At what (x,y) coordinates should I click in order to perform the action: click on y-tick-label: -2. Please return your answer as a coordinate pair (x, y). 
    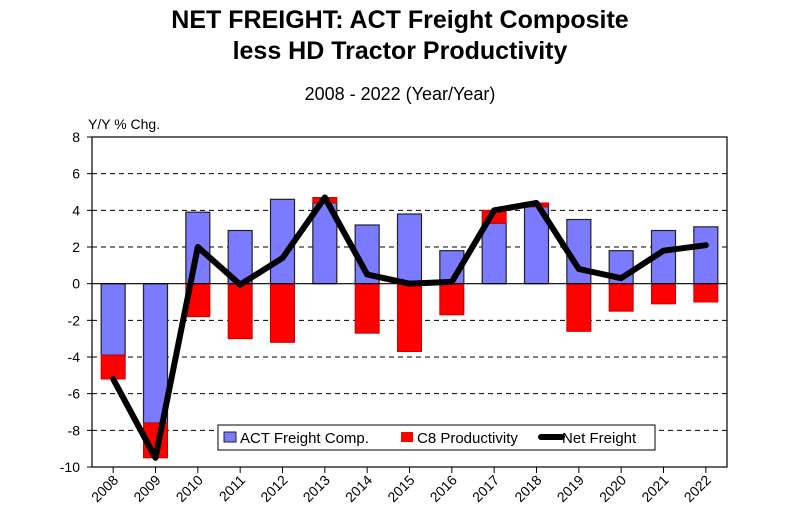
    Looking at the image, I should click on (74, 320).